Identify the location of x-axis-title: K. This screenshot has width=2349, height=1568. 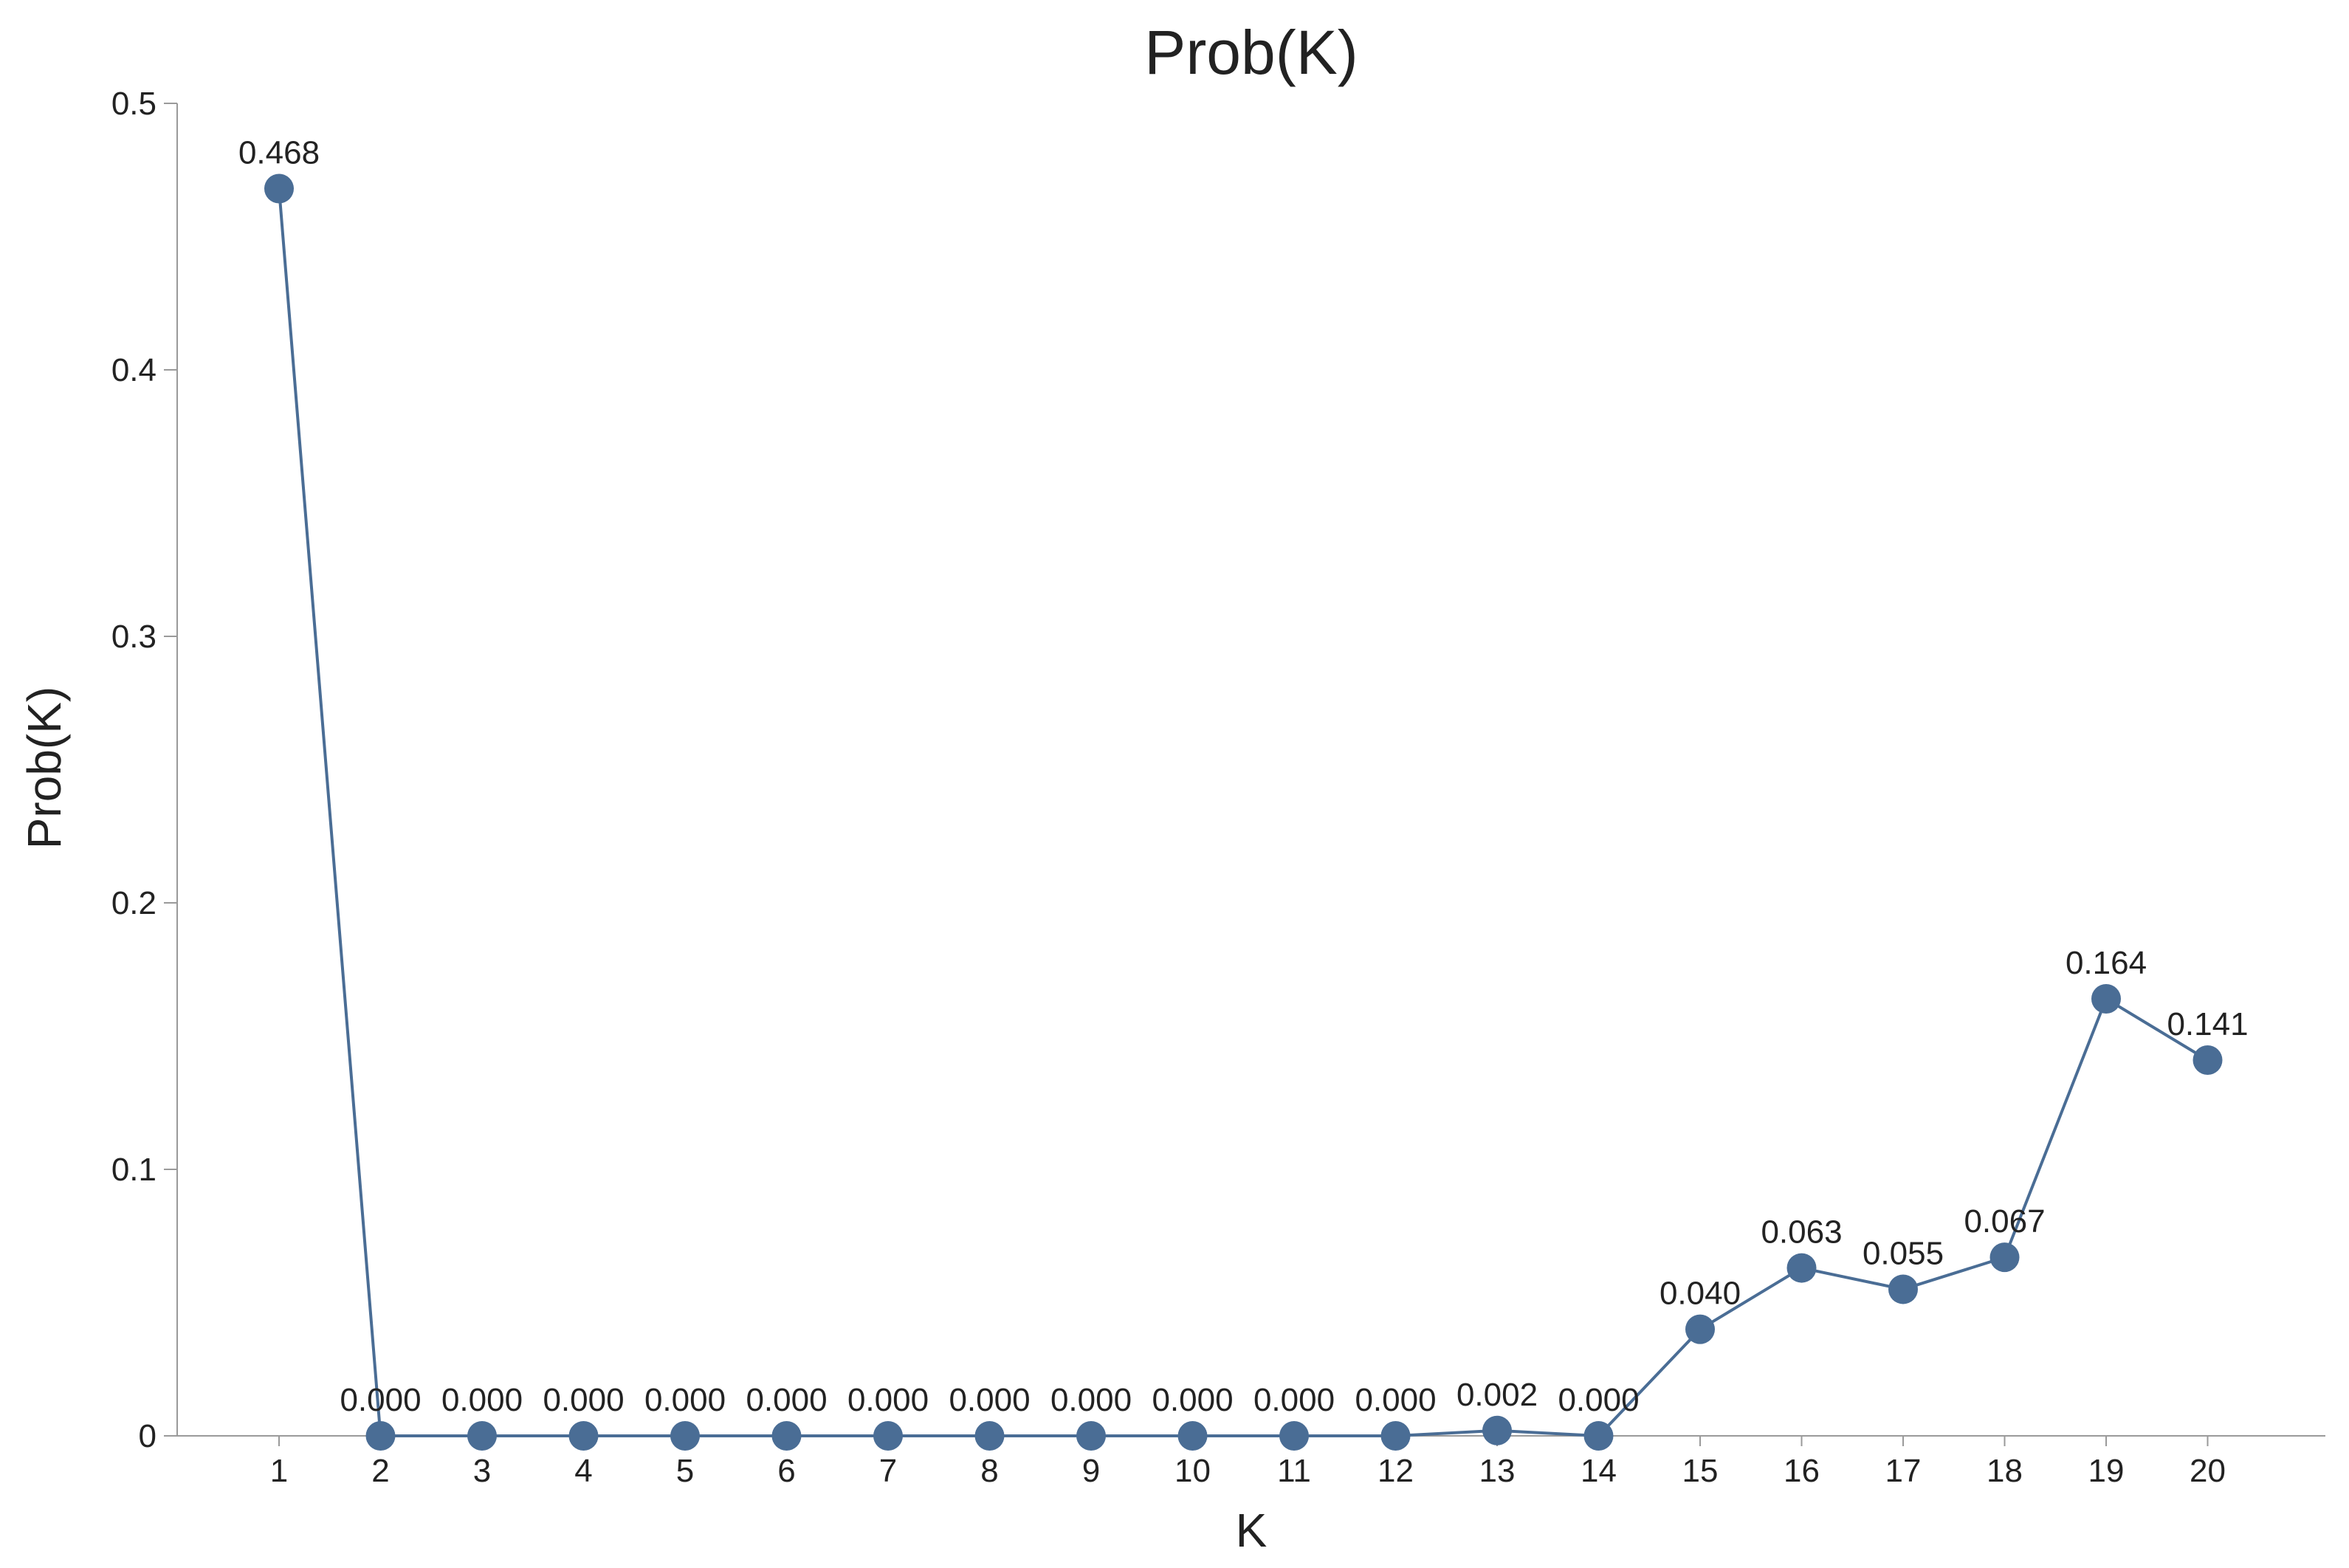
(1252, 1531).